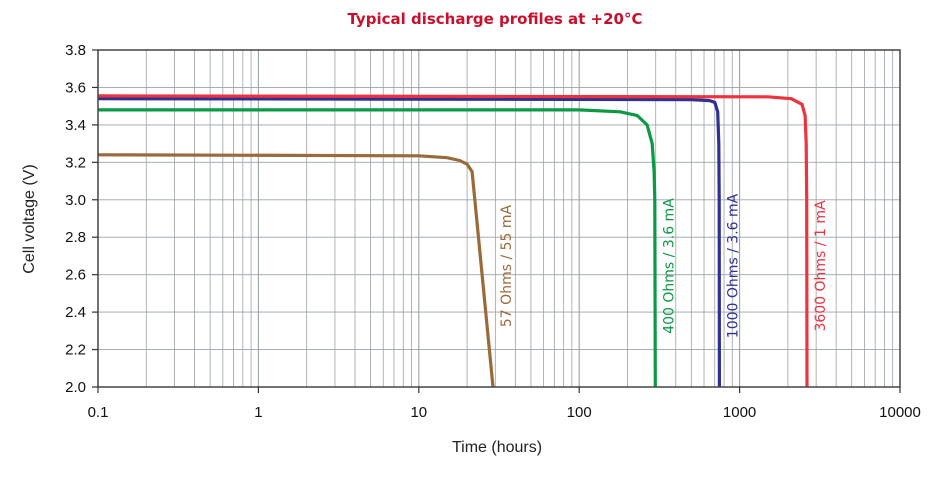  Describe the element at coordinates (75, 87) in the screenshot. I see `y-tick-label: 3.6` at that location.